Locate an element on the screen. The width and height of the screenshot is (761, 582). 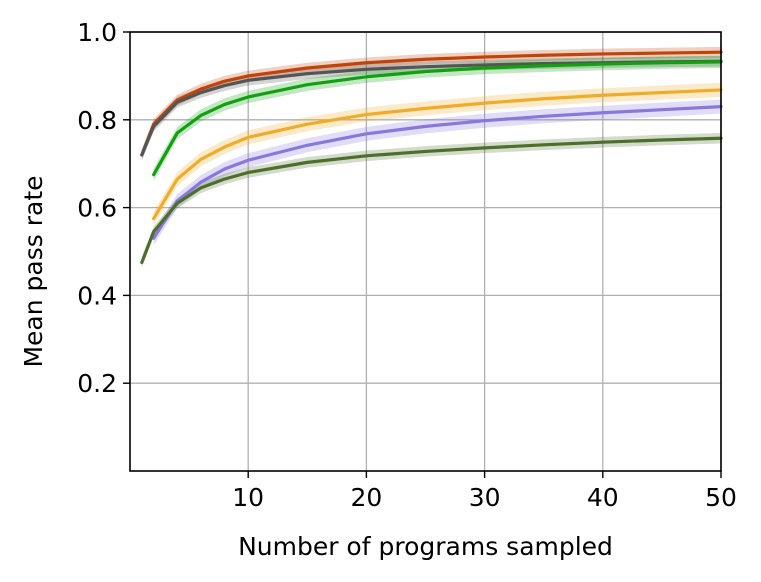
x-axis-label: Number of programs sampled is located at coordinates (425, 546).